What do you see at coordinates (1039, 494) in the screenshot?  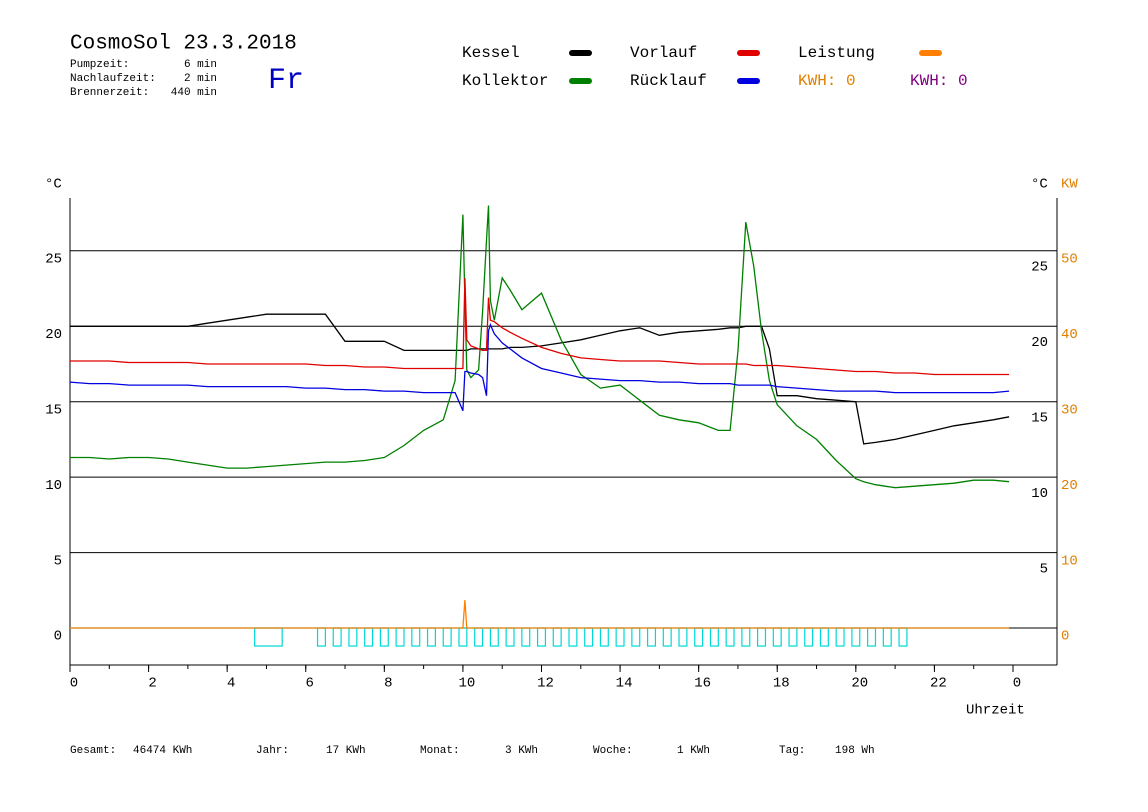 I see `y-tick-label-right: 10` at bounding box center [1039, 494].